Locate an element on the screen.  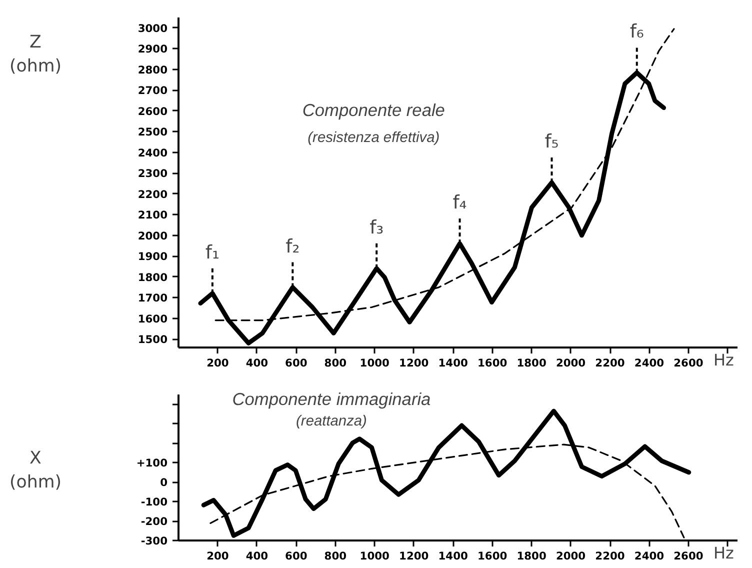
y-tick-label: 2500 is located at coordinates (153, 132).